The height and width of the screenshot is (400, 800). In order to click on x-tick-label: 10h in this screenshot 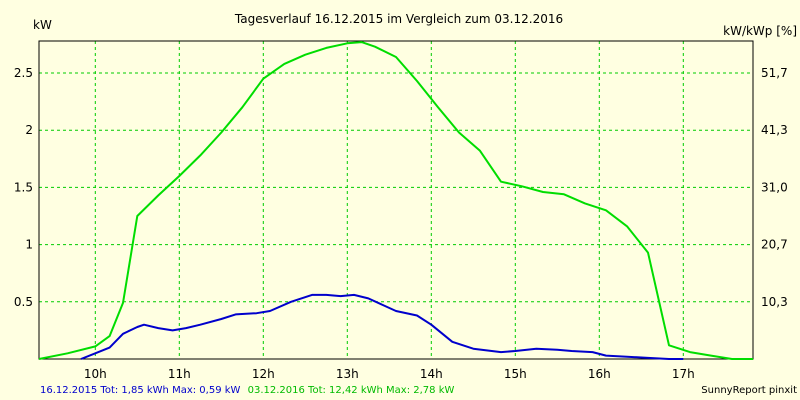, I will do `click(95, 374)`.